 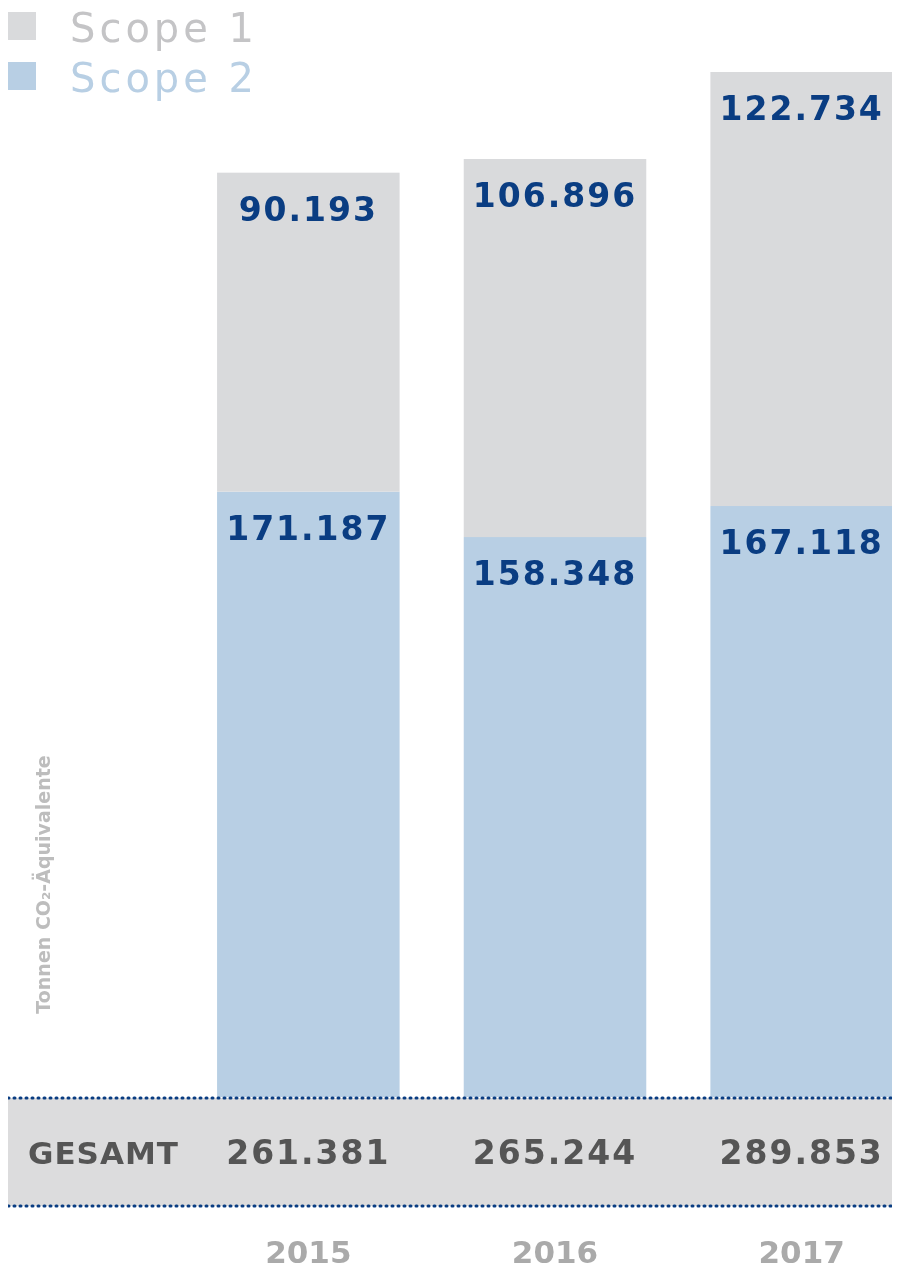 I want to click on legend-label: Scope 1, so click(x=164, y=28).